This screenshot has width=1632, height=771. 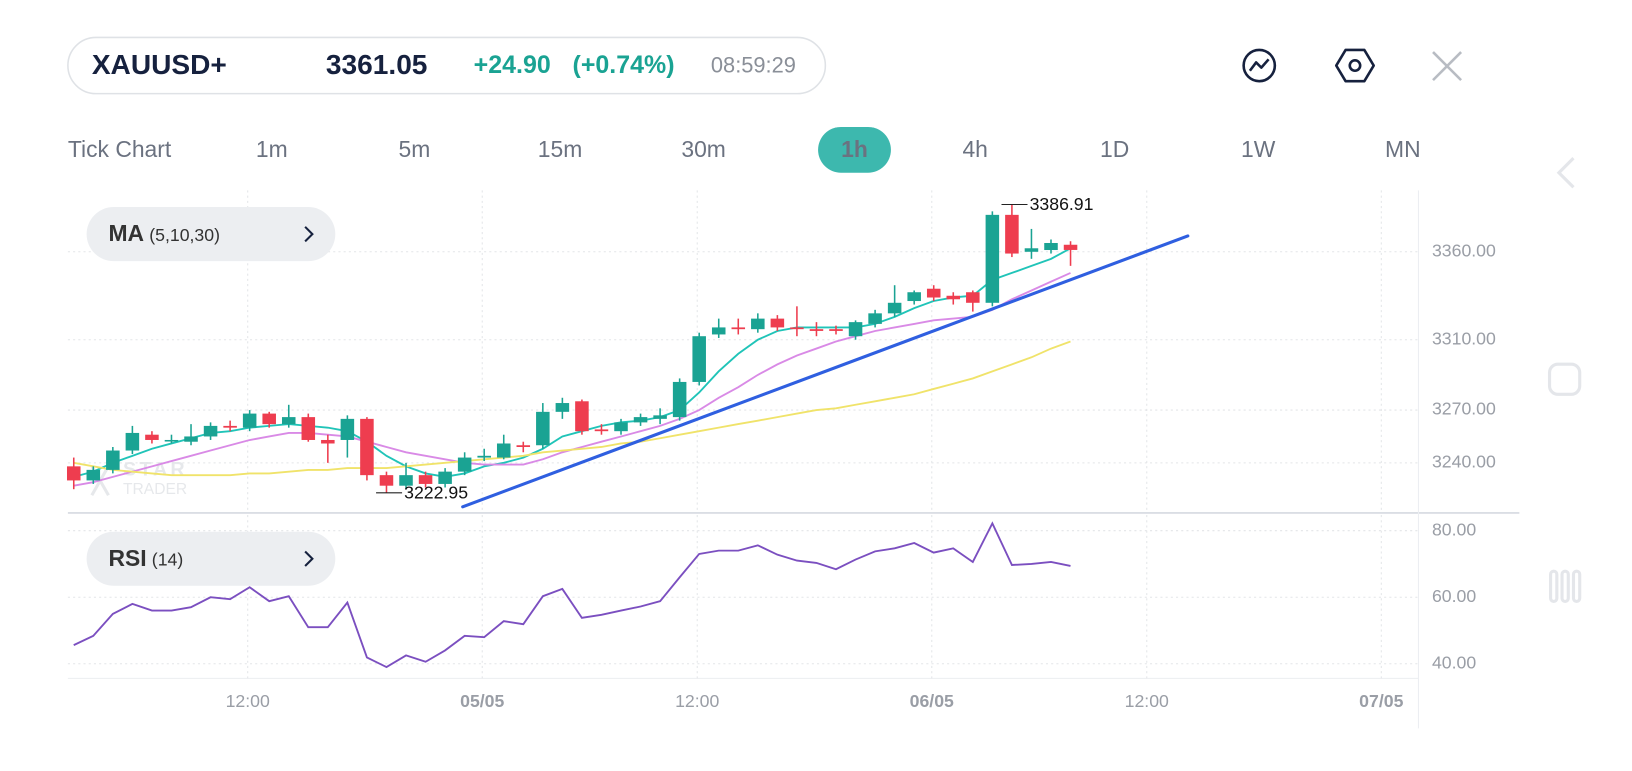 What do you see at coordinates (744, 149) in the screenshot?
I see `timeframe-bar: Tick Chart 1m 5m 15m 30m 1h 4h 1D 1W MN` at bounding box center [744, 149].